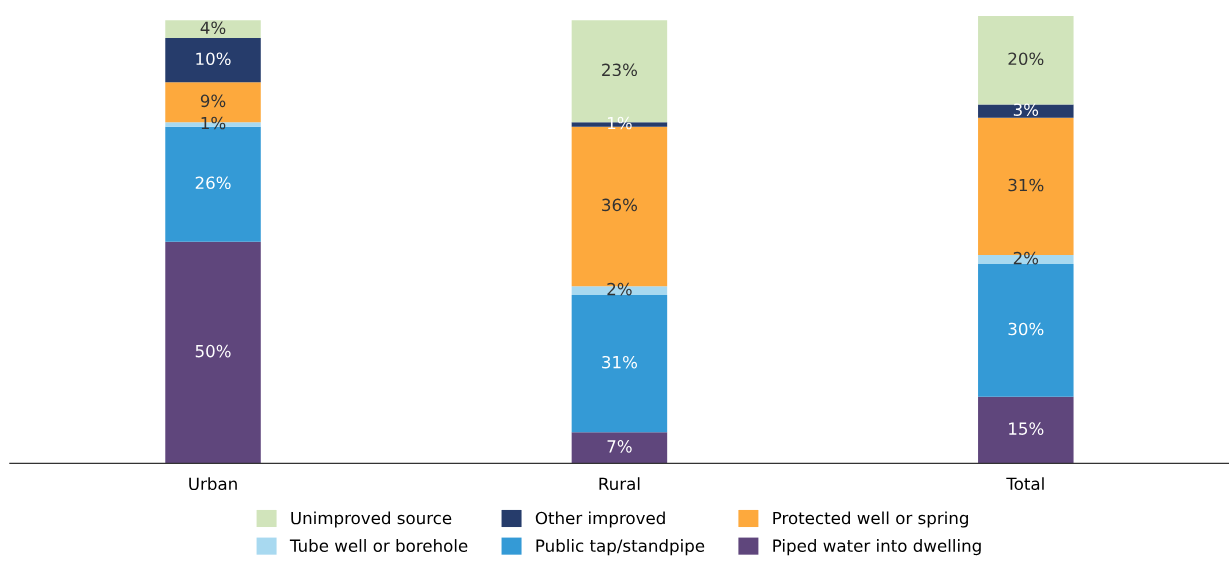 The width and height of the screenshot is (1229, 572). Describe the element at coordinates (378, 545) in the screenshot. I see `legend-label: Tube well or borehole` at that location.